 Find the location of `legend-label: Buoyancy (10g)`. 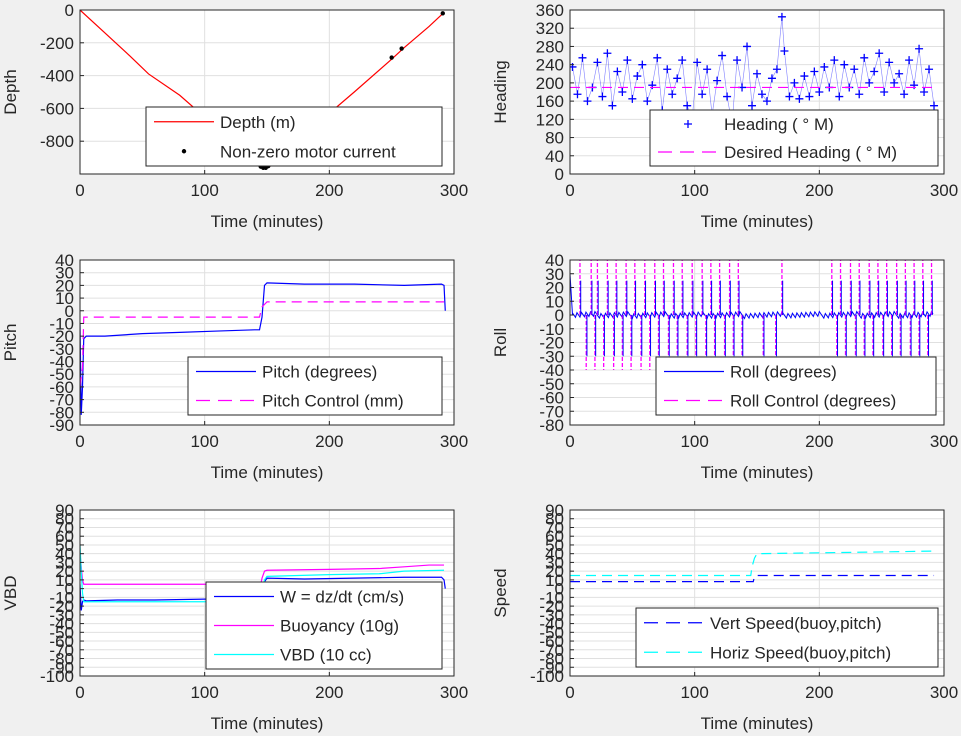

legend-label: Buoyancy (10g) is located at coordinates (339, 626).